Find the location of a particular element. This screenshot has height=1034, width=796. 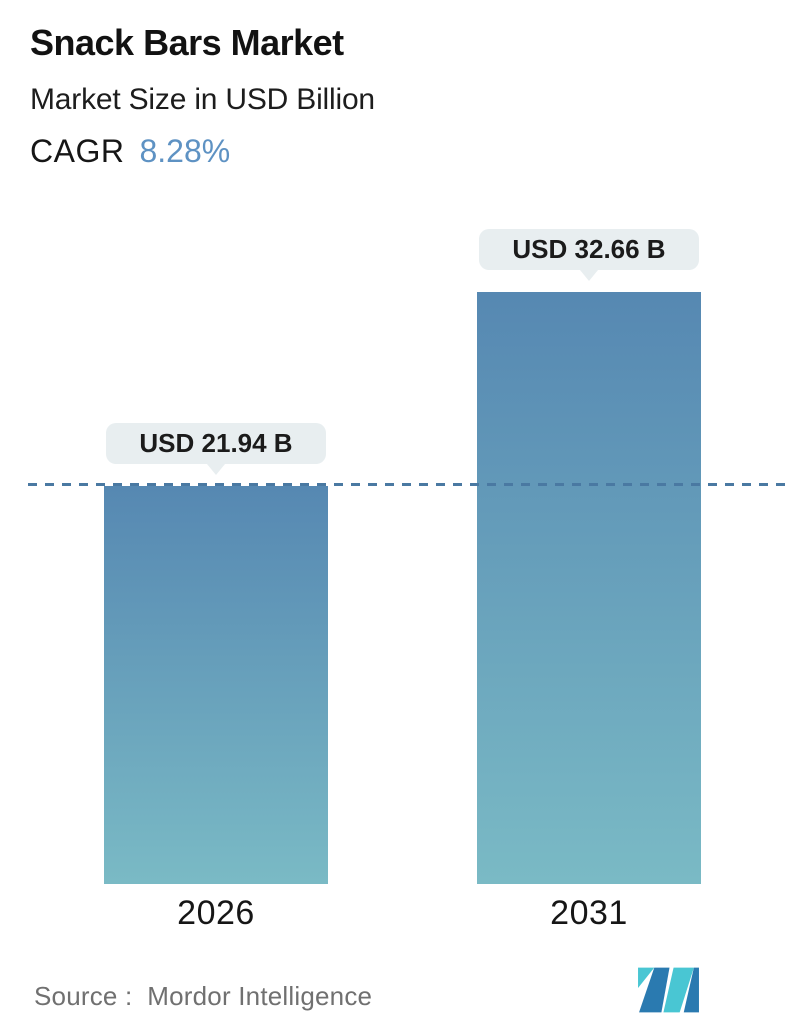

value-badge-2031: USD 32.66 B is located at coordinates (589, 255).